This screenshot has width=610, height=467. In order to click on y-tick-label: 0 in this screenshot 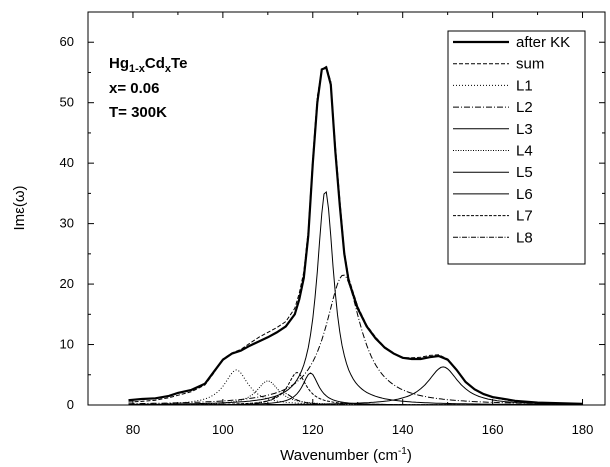, I will do `click(70, 404)`.